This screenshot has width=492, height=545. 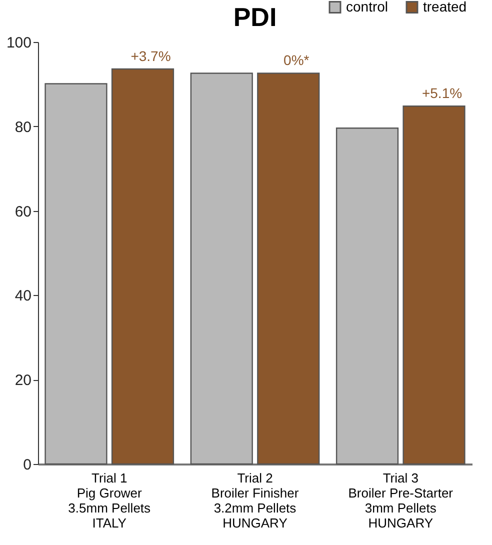 What do you see at coordinates (150, 56) in the screenshot?
I see `annotation: +3.7%` at bounding box center [150, 56].